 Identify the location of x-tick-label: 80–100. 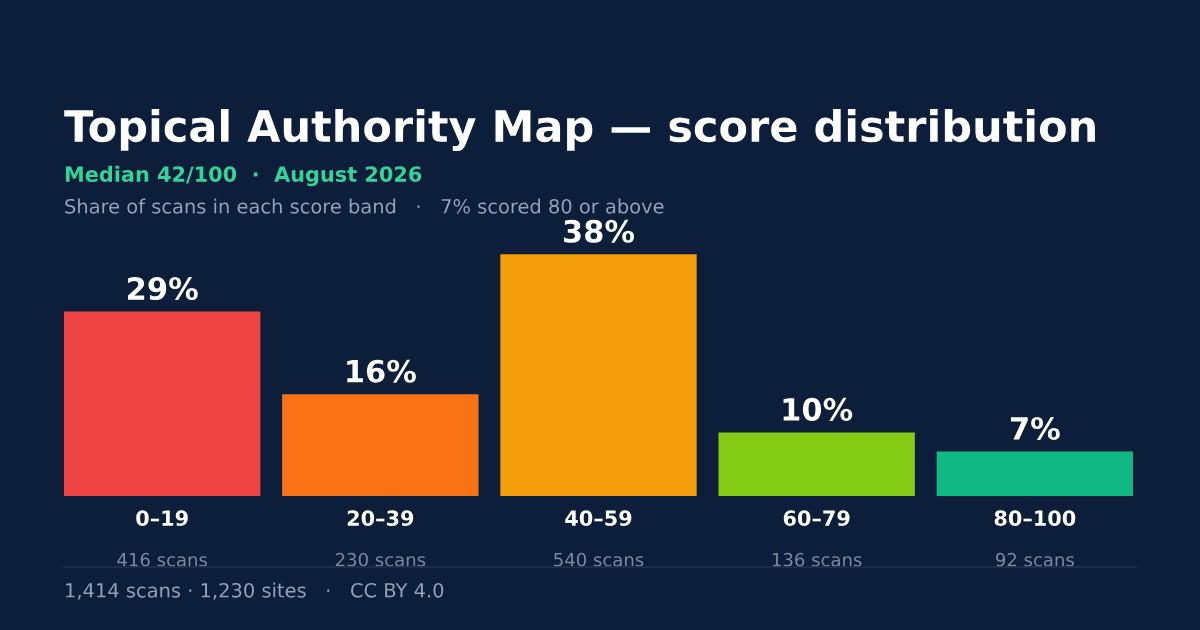
(1035, 518).